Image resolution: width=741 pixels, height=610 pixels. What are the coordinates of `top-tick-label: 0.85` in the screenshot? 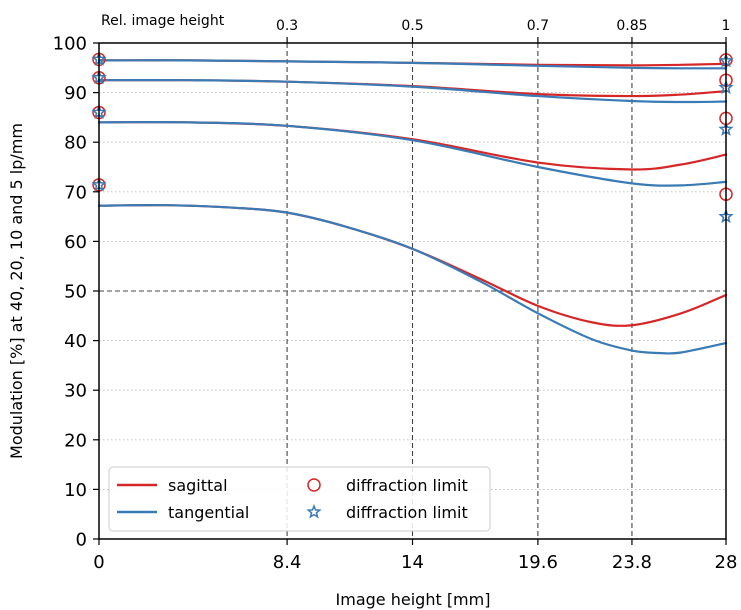 It's located at (631, 26).